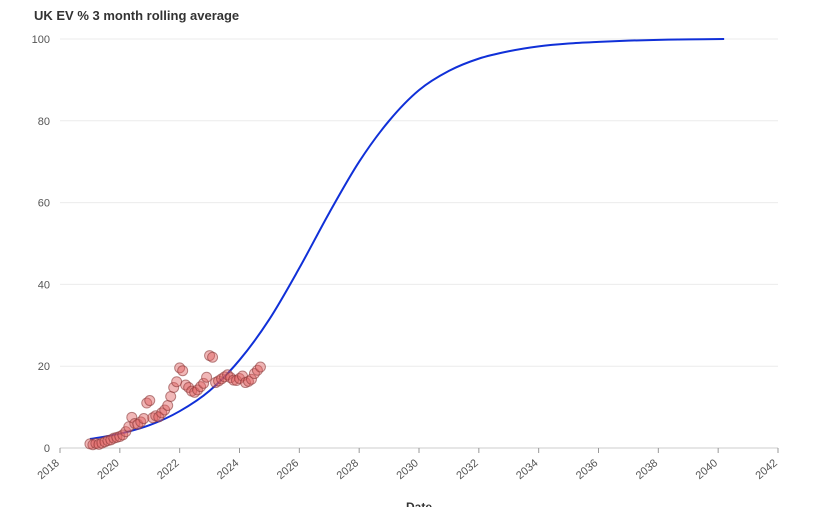 The width and height of the screenshot is (837, 507). I want to click on y-tick-label: 60, so click(44, 204).